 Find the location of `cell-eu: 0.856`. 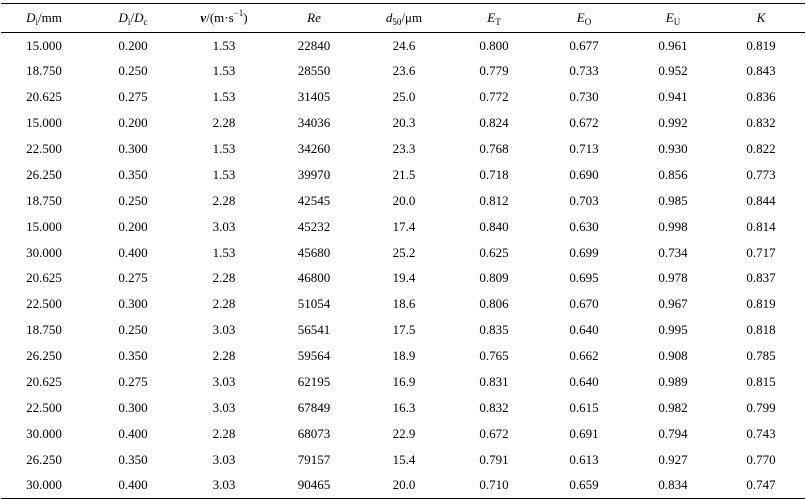

cell-eu: 0.856 is located at coordinates (673, 174).